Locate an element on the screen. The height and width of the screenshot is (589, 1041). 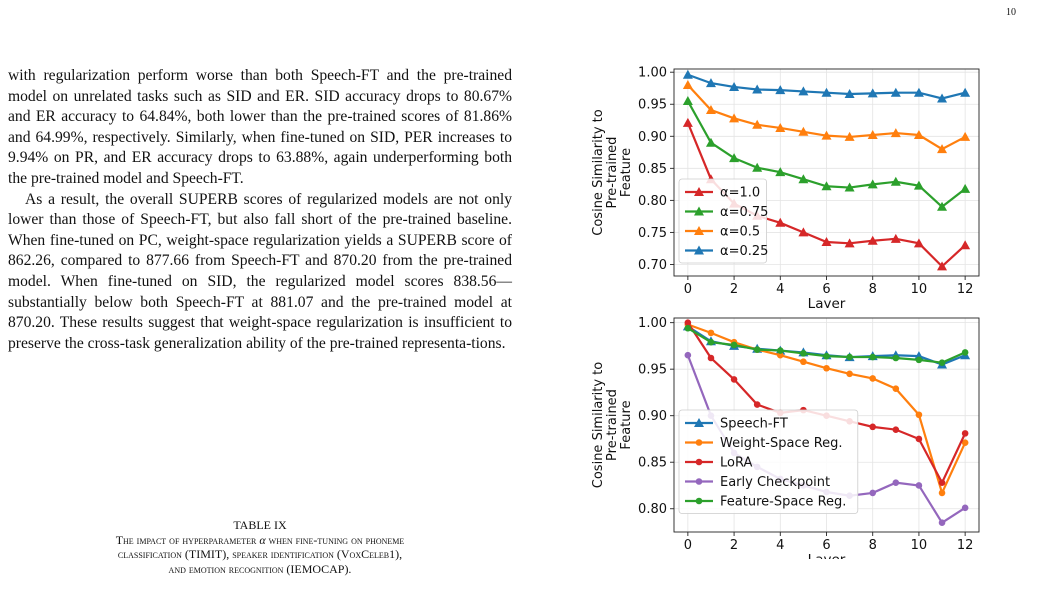
legend-label-lora: LoRA is located at coordinates (736, 463).